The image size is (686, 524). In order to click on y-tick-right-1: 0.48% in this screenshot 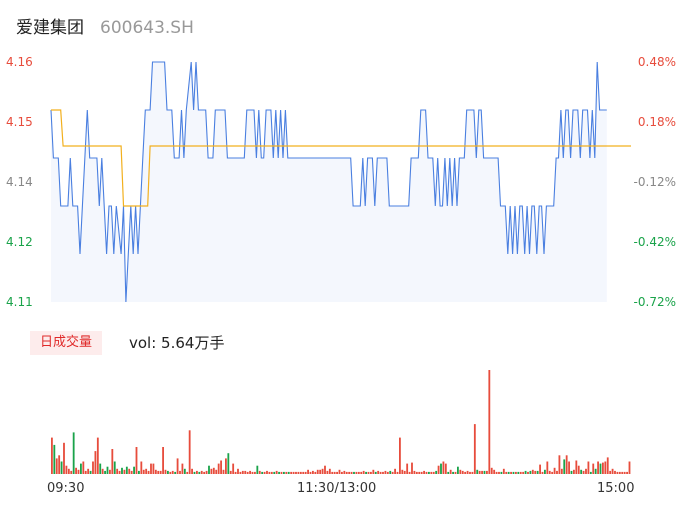, I will do `click(656, 62)`.